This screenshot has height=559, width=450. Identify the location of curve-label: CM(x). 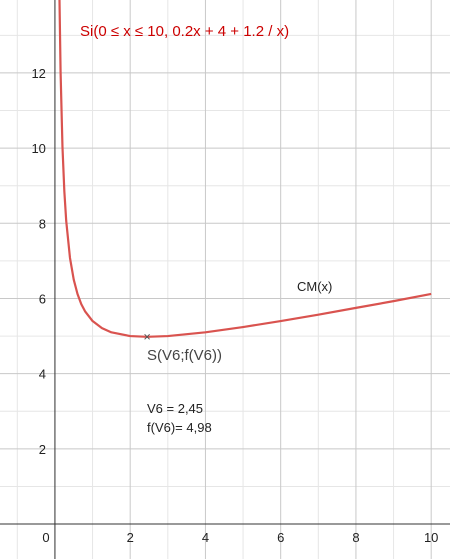
(314, 286).